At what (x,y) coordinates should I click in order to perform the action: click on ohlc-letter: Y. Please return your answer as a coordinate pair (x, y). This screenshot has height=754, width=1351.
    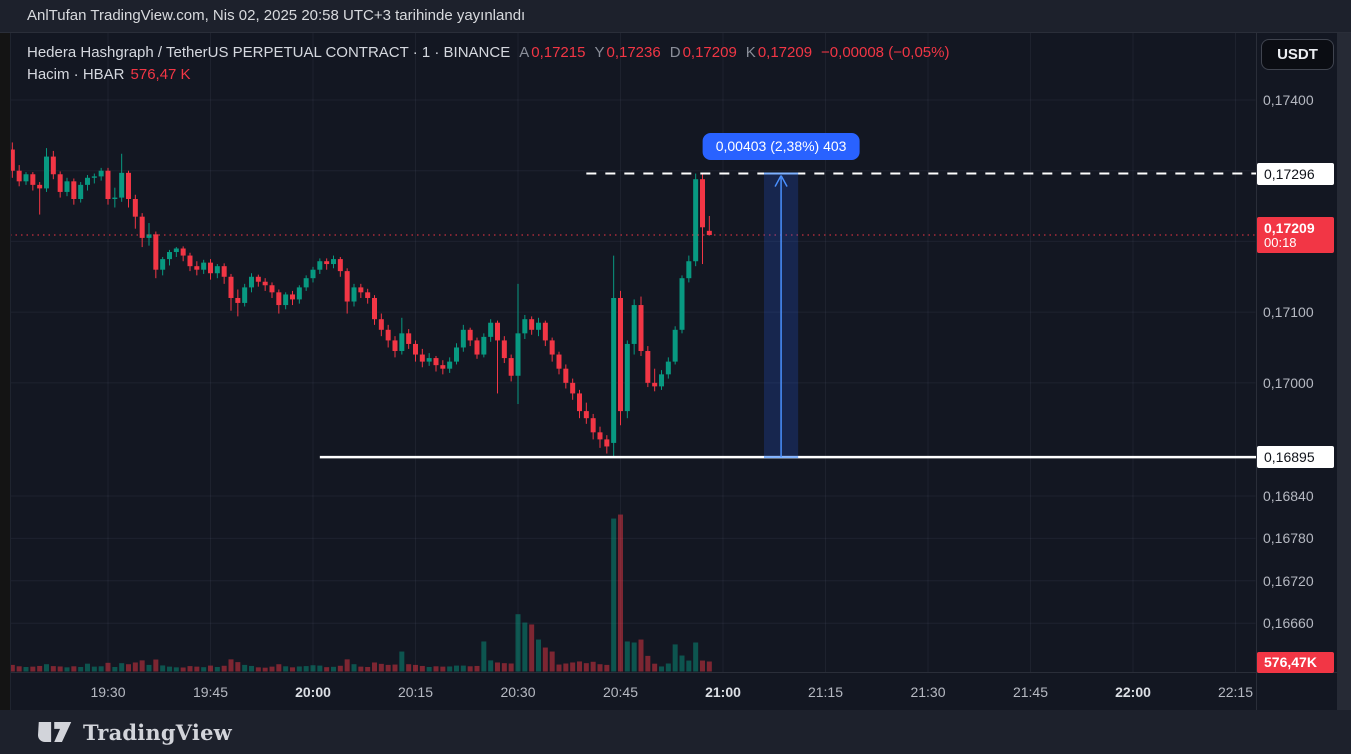
    Looking at the image, I should click on (599, 52).